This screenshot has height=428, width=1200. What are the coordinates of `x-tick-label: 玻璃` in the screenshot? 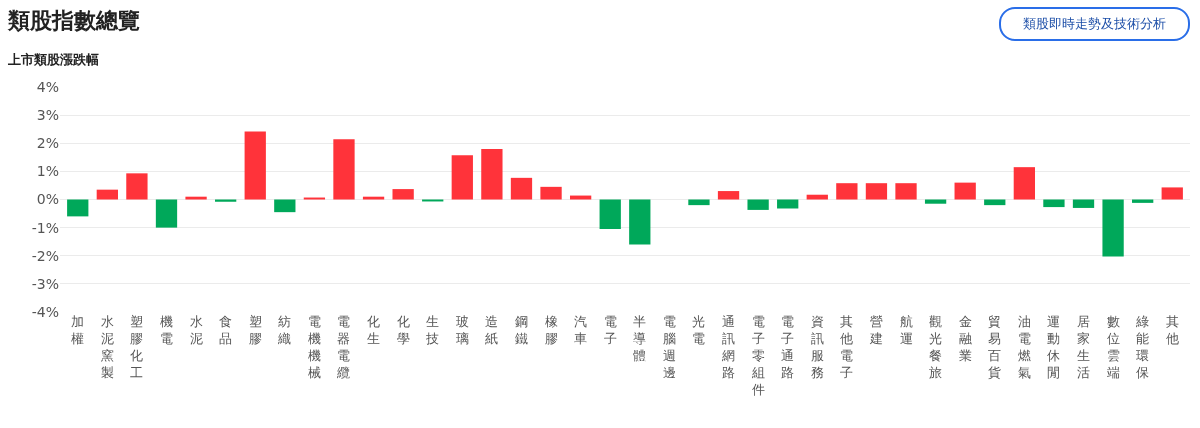 It's located at (462, 330).